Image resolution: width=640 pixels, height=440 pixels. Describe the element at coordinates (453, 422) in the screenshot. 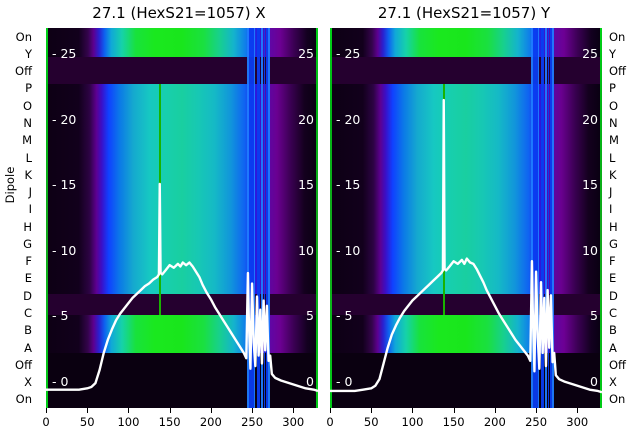

I see `x-tick-label: 150` at that location.